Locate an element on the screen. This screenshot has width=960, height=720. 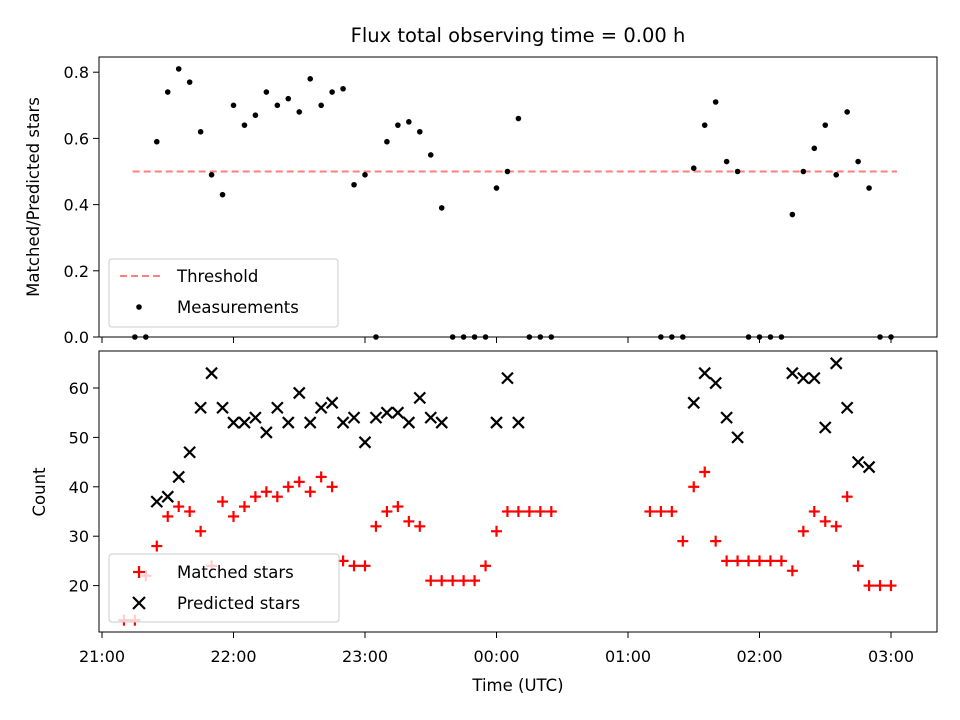
top-y-tick-label: 0.4 is located at coordinates (76, 205).